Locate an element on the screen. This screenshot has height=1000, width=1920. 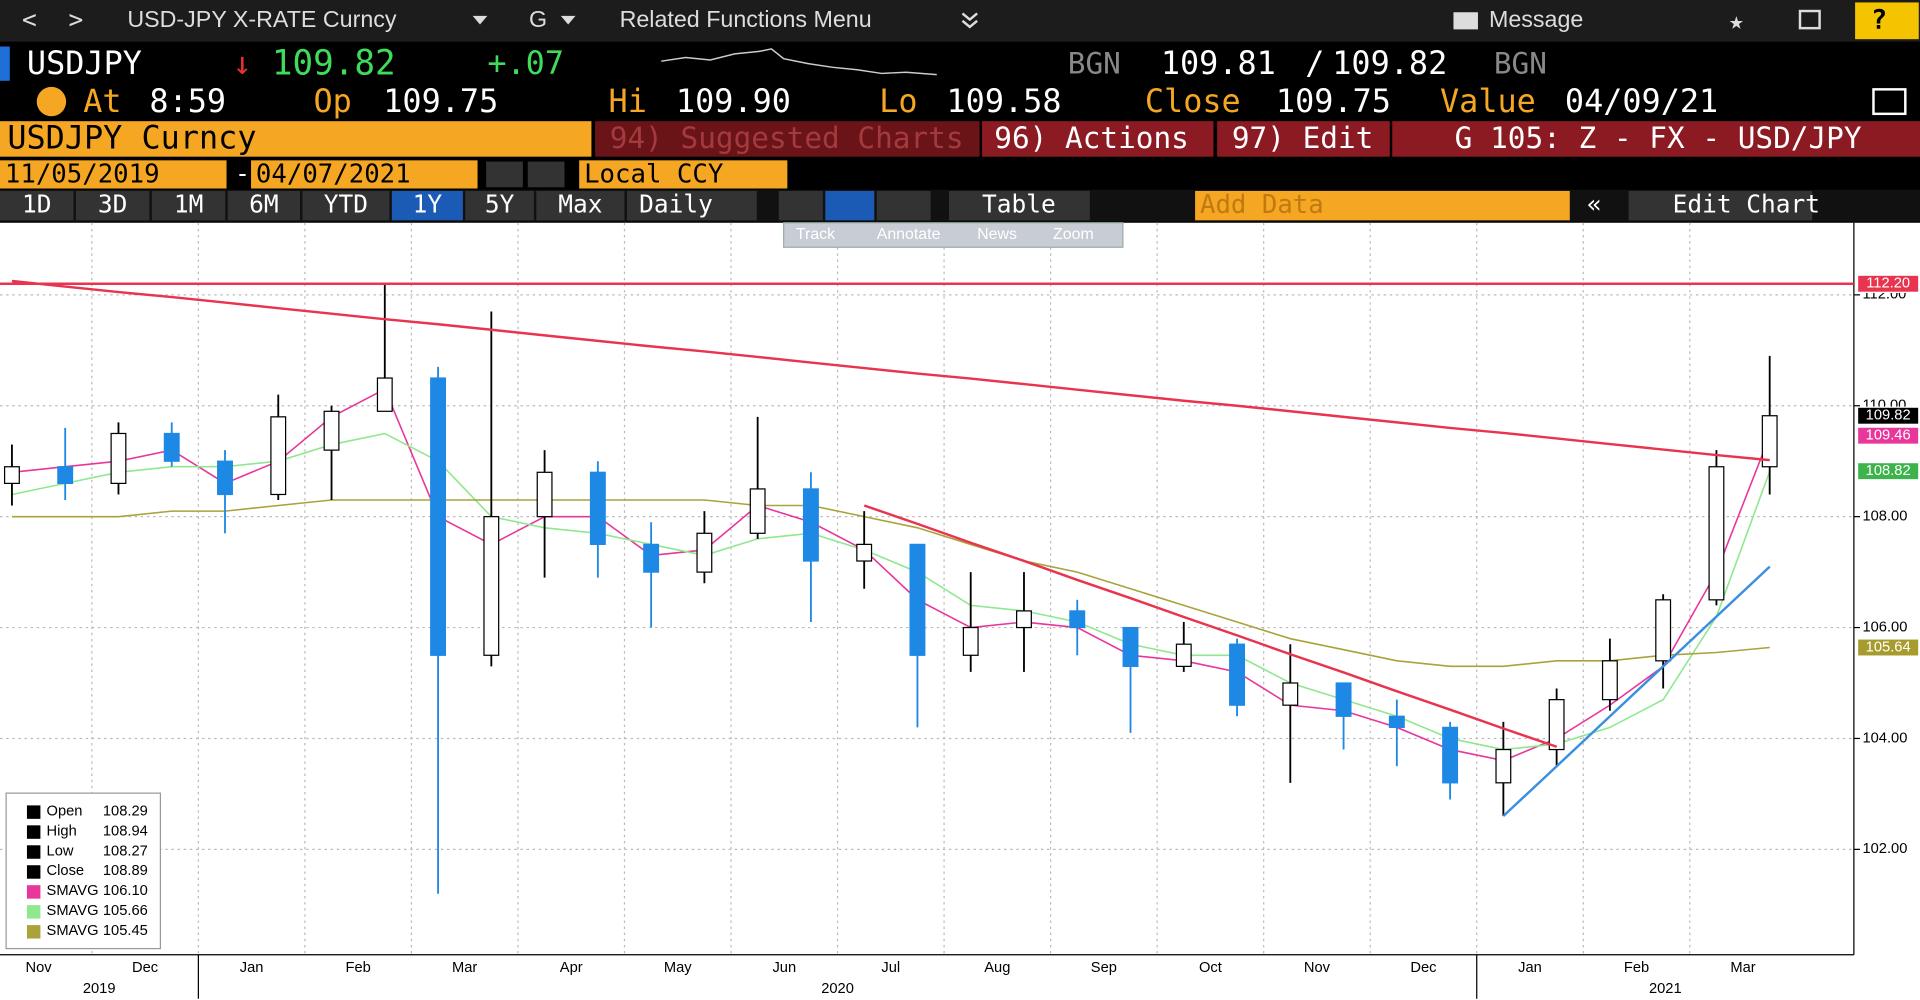
edit-chart-box is located at coordinates (1720, 205).